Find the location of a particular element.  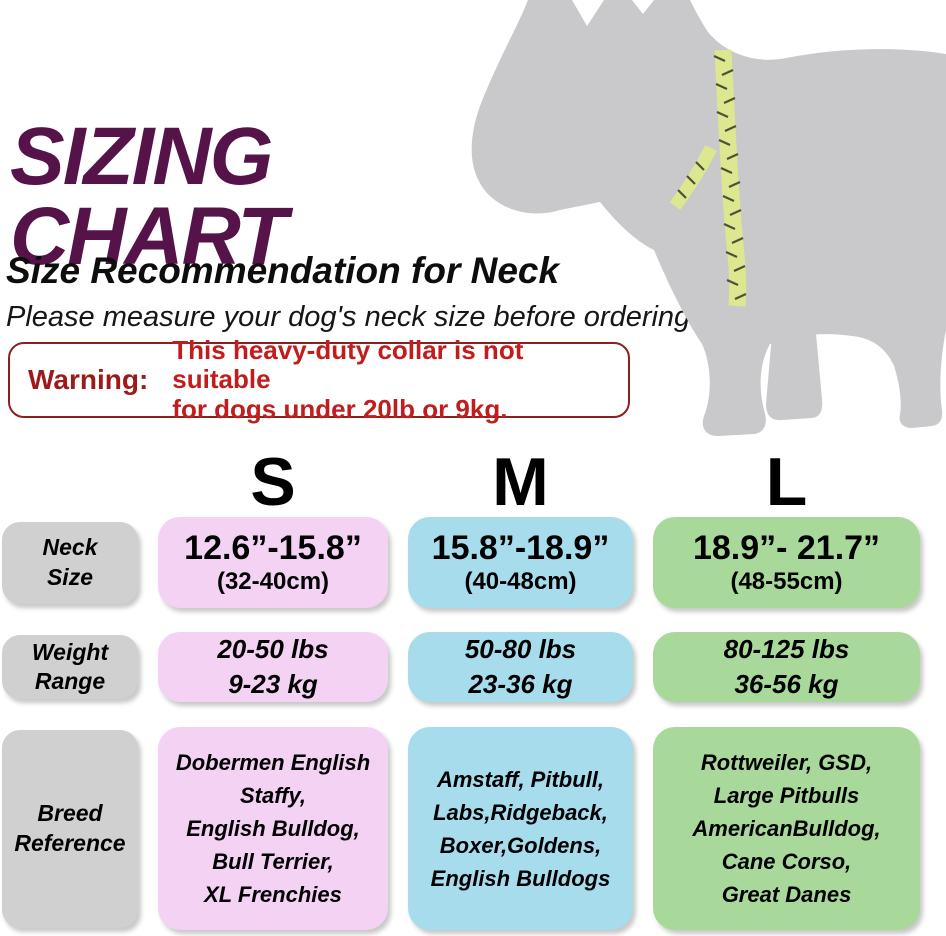

page-title-line1: SIZING is located at coordinates (141, 156).